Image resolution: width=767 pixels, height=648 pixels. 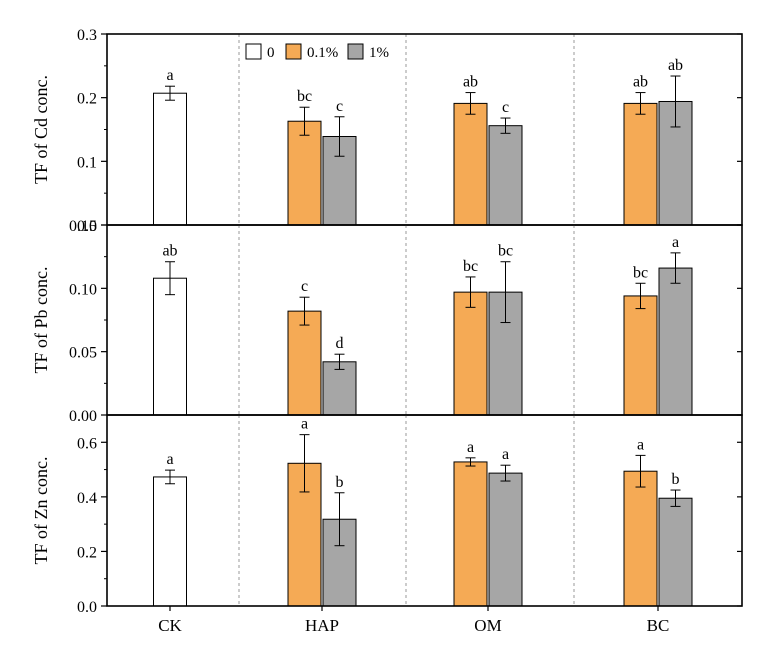 I want to click on panel-1-ytick-label-0: 0.0, so click(x=87, y=226).